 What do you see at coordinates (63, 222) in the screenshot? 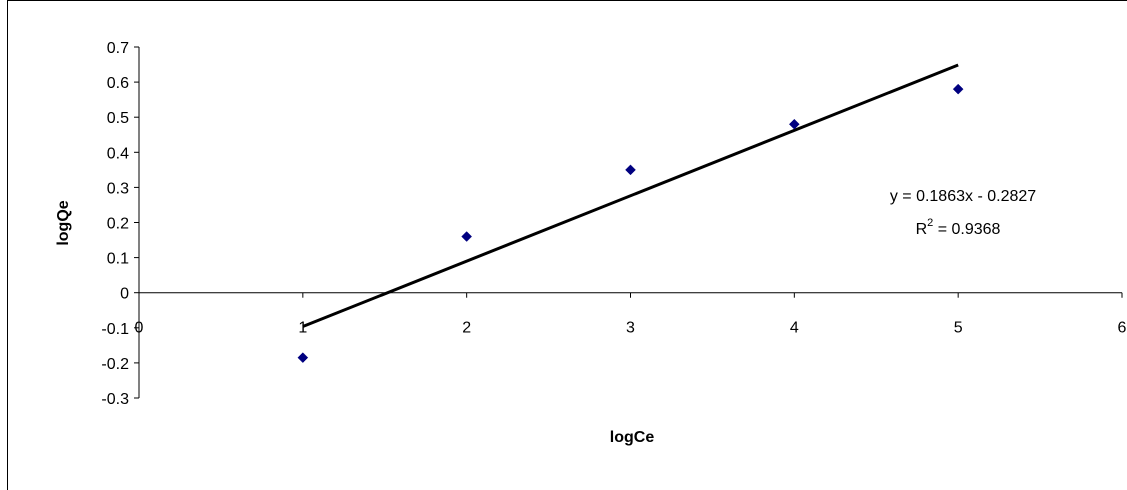
I see `y-axis-title: logQe` at bounding box center [63, 222].